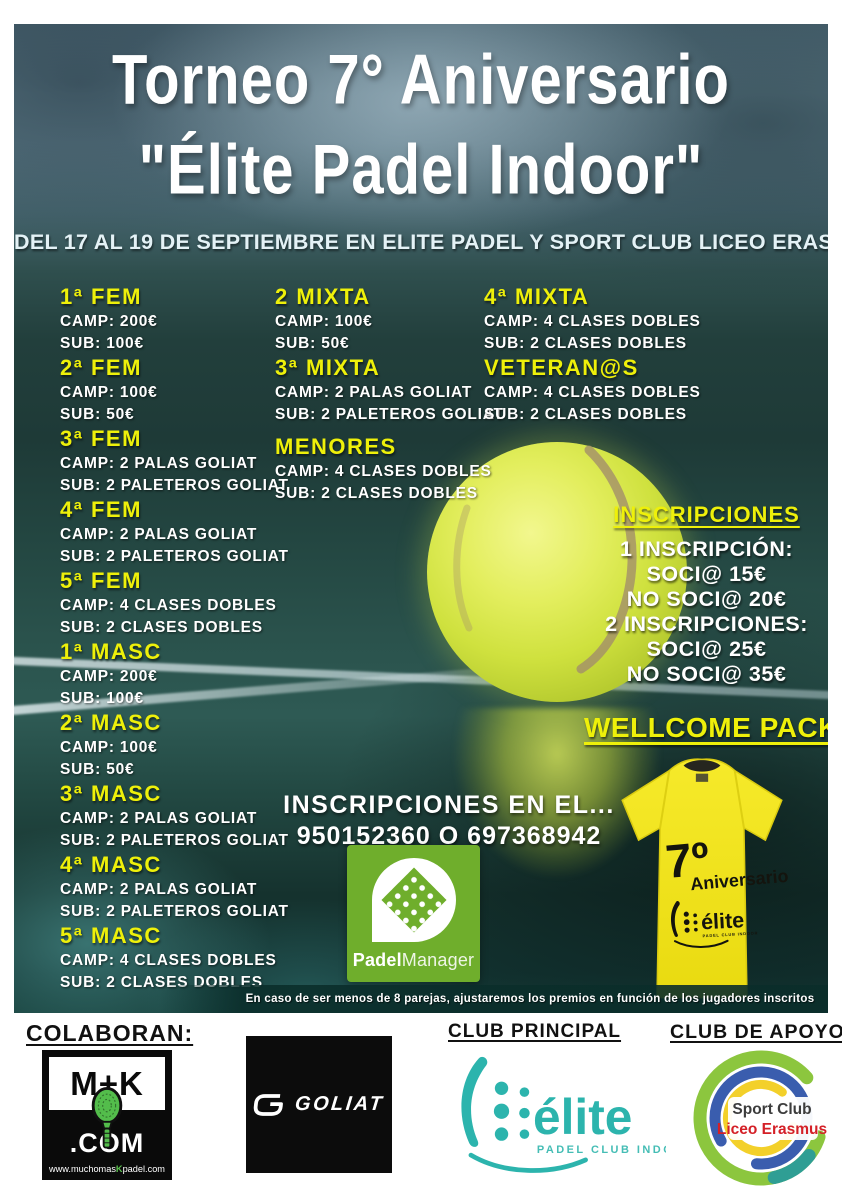  Describe the element at coordinates (101, 367) in the screenshot. I see `category-name: 2ª FEM` at that location.